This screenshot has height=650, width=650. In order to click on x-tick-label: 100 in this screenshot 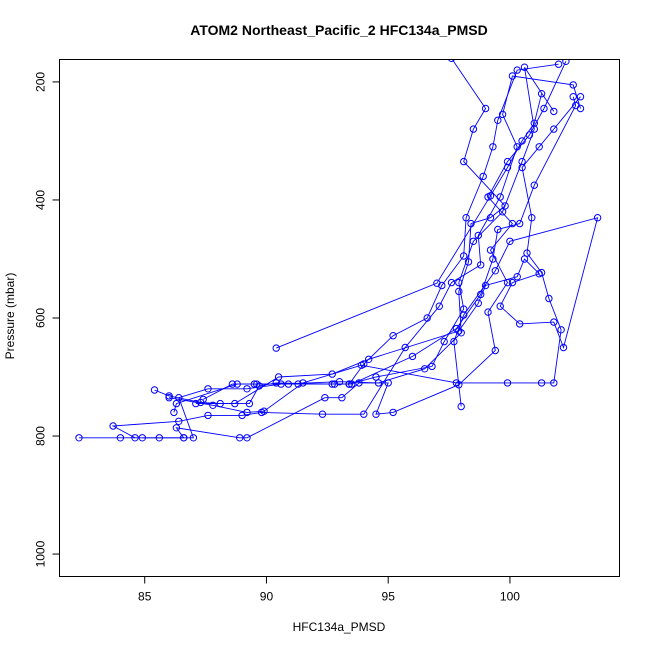, I will do `click(510, 597)`.